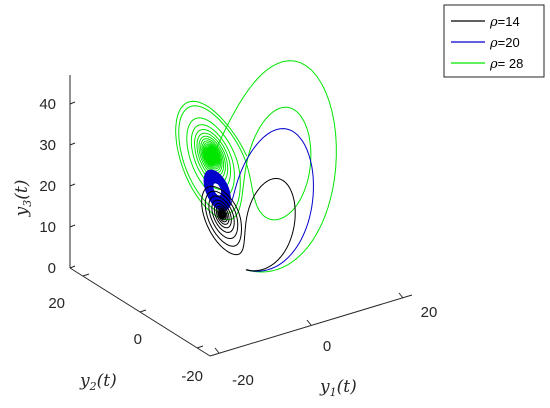  I want to click on legend-box, so click(494, 41).